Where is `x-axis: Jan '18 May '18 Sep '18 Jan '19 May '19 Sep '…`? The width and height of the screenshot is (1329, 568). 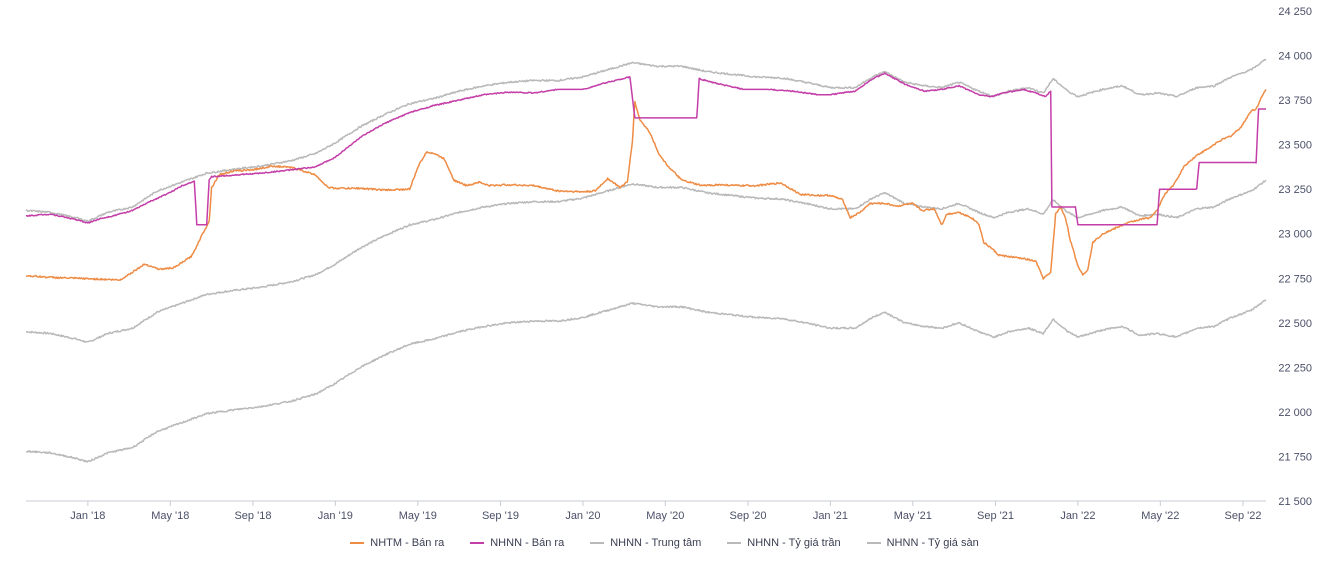
x-axis: Jan '18 May '18 Sep '18 Jan '19 May '19 Sep '… is located at coordinates (665, 511).